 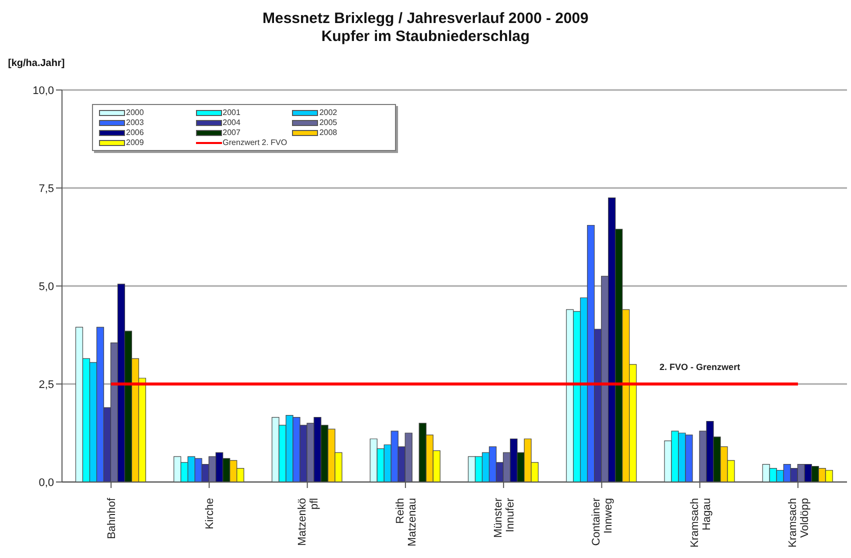 What do you see at coordinates (231, 112) in the screenshot?
I see `legend-label: 2001` at bounding box center [231, 112].